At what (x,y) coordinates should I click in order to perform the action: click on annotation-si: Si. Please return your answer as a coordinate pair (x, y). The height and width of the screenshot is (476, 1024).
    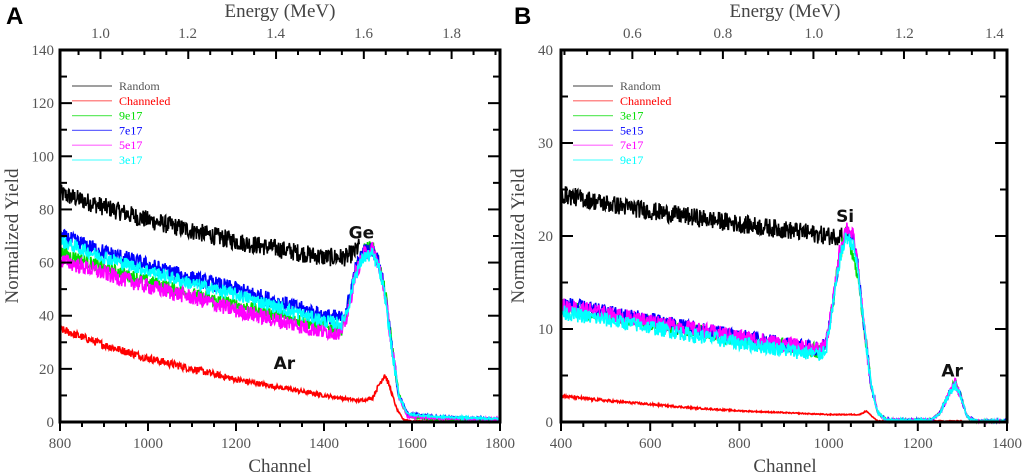
    Looking at the image, I should click on (845, 217).